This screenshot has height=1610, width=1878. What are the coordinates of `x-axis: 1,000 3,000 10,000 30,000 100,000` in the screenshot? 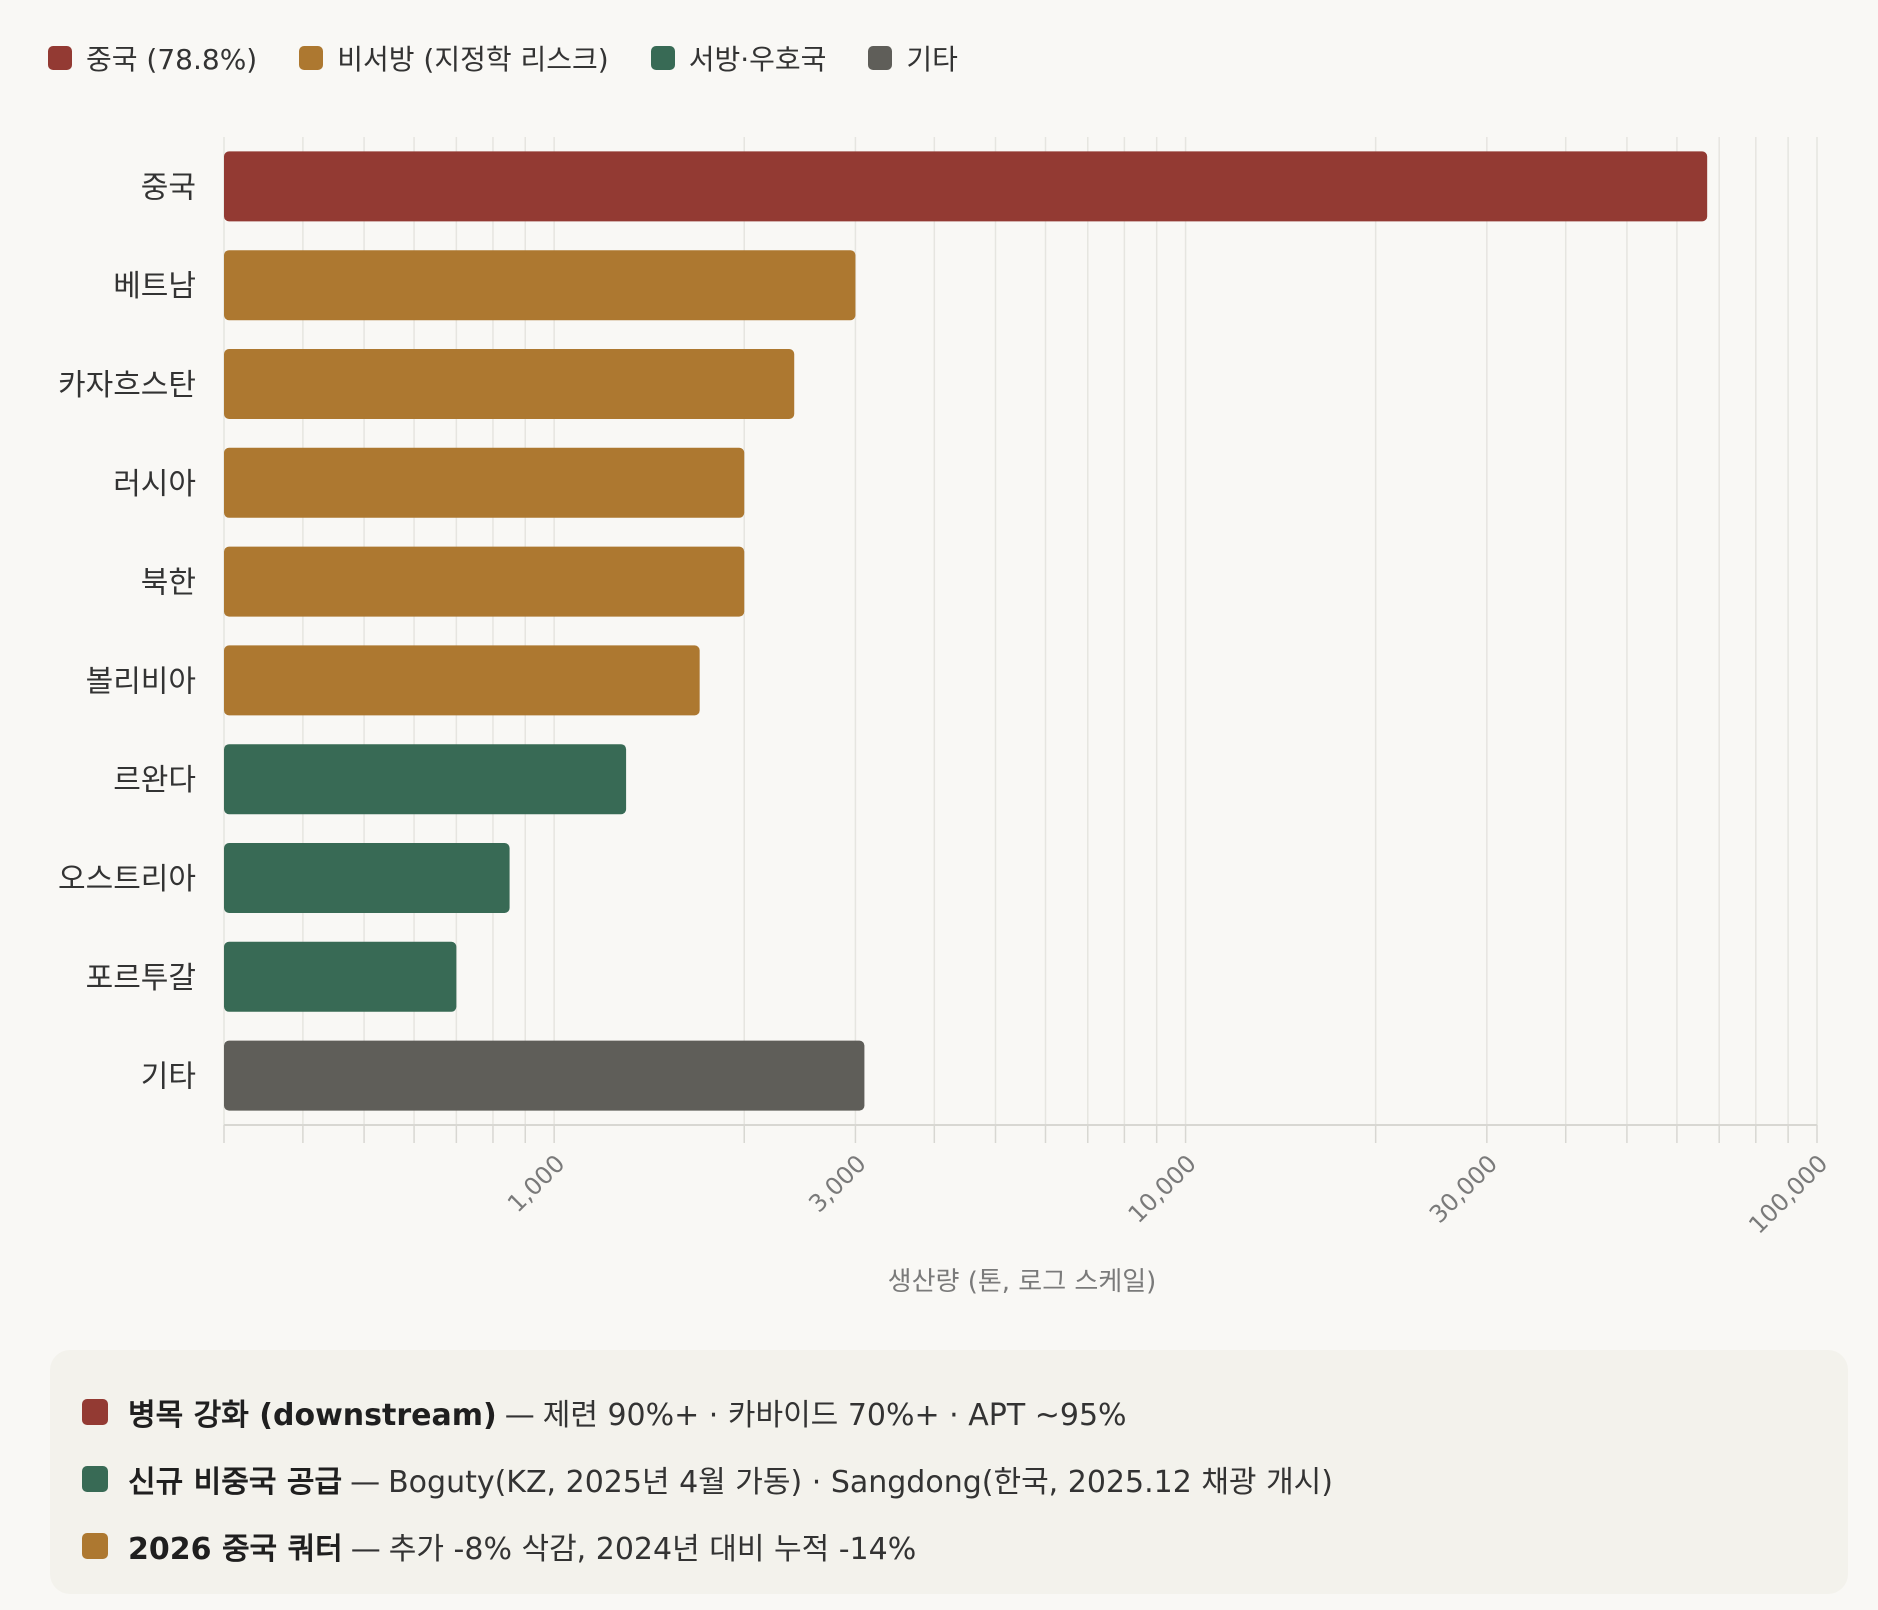 It's located at (1028, 1181).